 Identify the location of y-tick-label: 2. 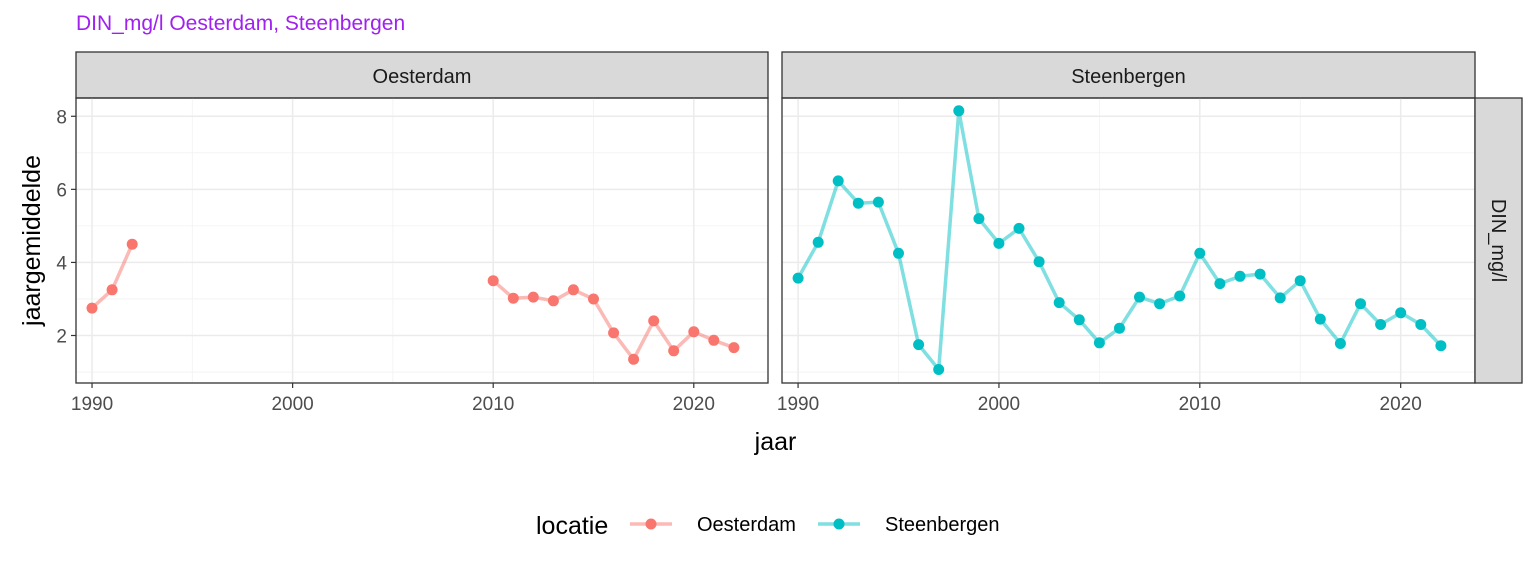
(61, 337).